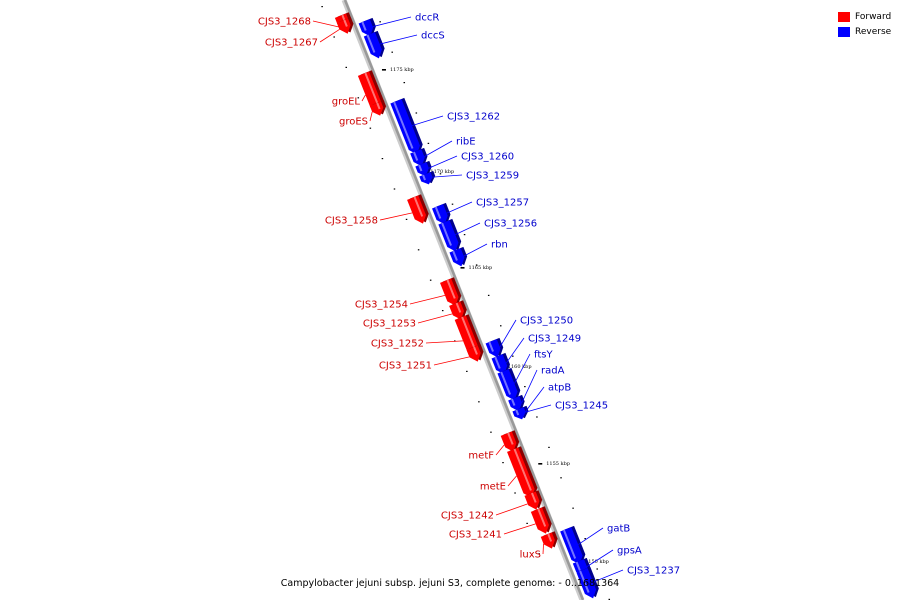 The height and width of the screenshot is (600, 900). I want to click on gene-label: CJS3_1252, so click(397, 344).